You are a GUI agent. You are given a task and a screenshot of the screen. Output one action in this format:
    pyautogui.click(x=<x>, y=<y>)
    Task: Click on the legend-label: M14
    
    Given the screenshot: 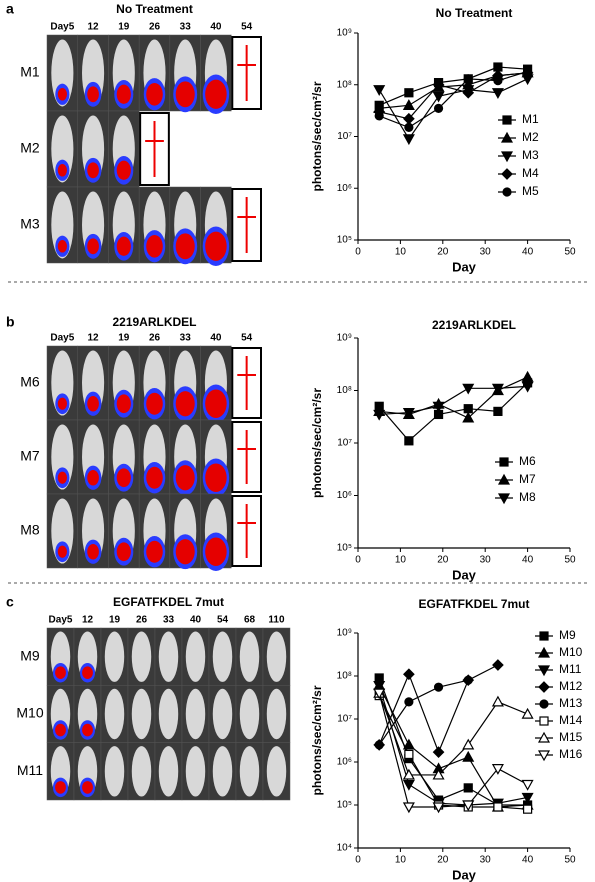 What is the action you would take?
    pyautogui.click(x=571, y=720)
    